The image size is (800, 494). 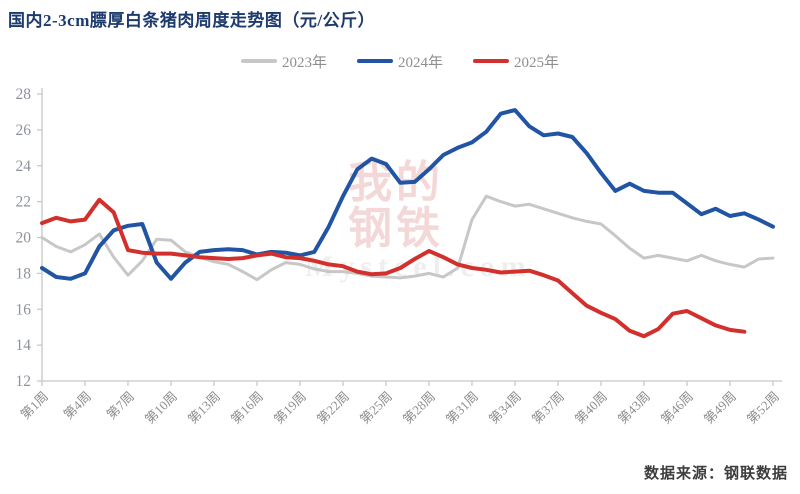 What do you see at coordinates (24, 238) in the screenshot?
I see `y-tick-label: 20` at bounding box center [24, 238].